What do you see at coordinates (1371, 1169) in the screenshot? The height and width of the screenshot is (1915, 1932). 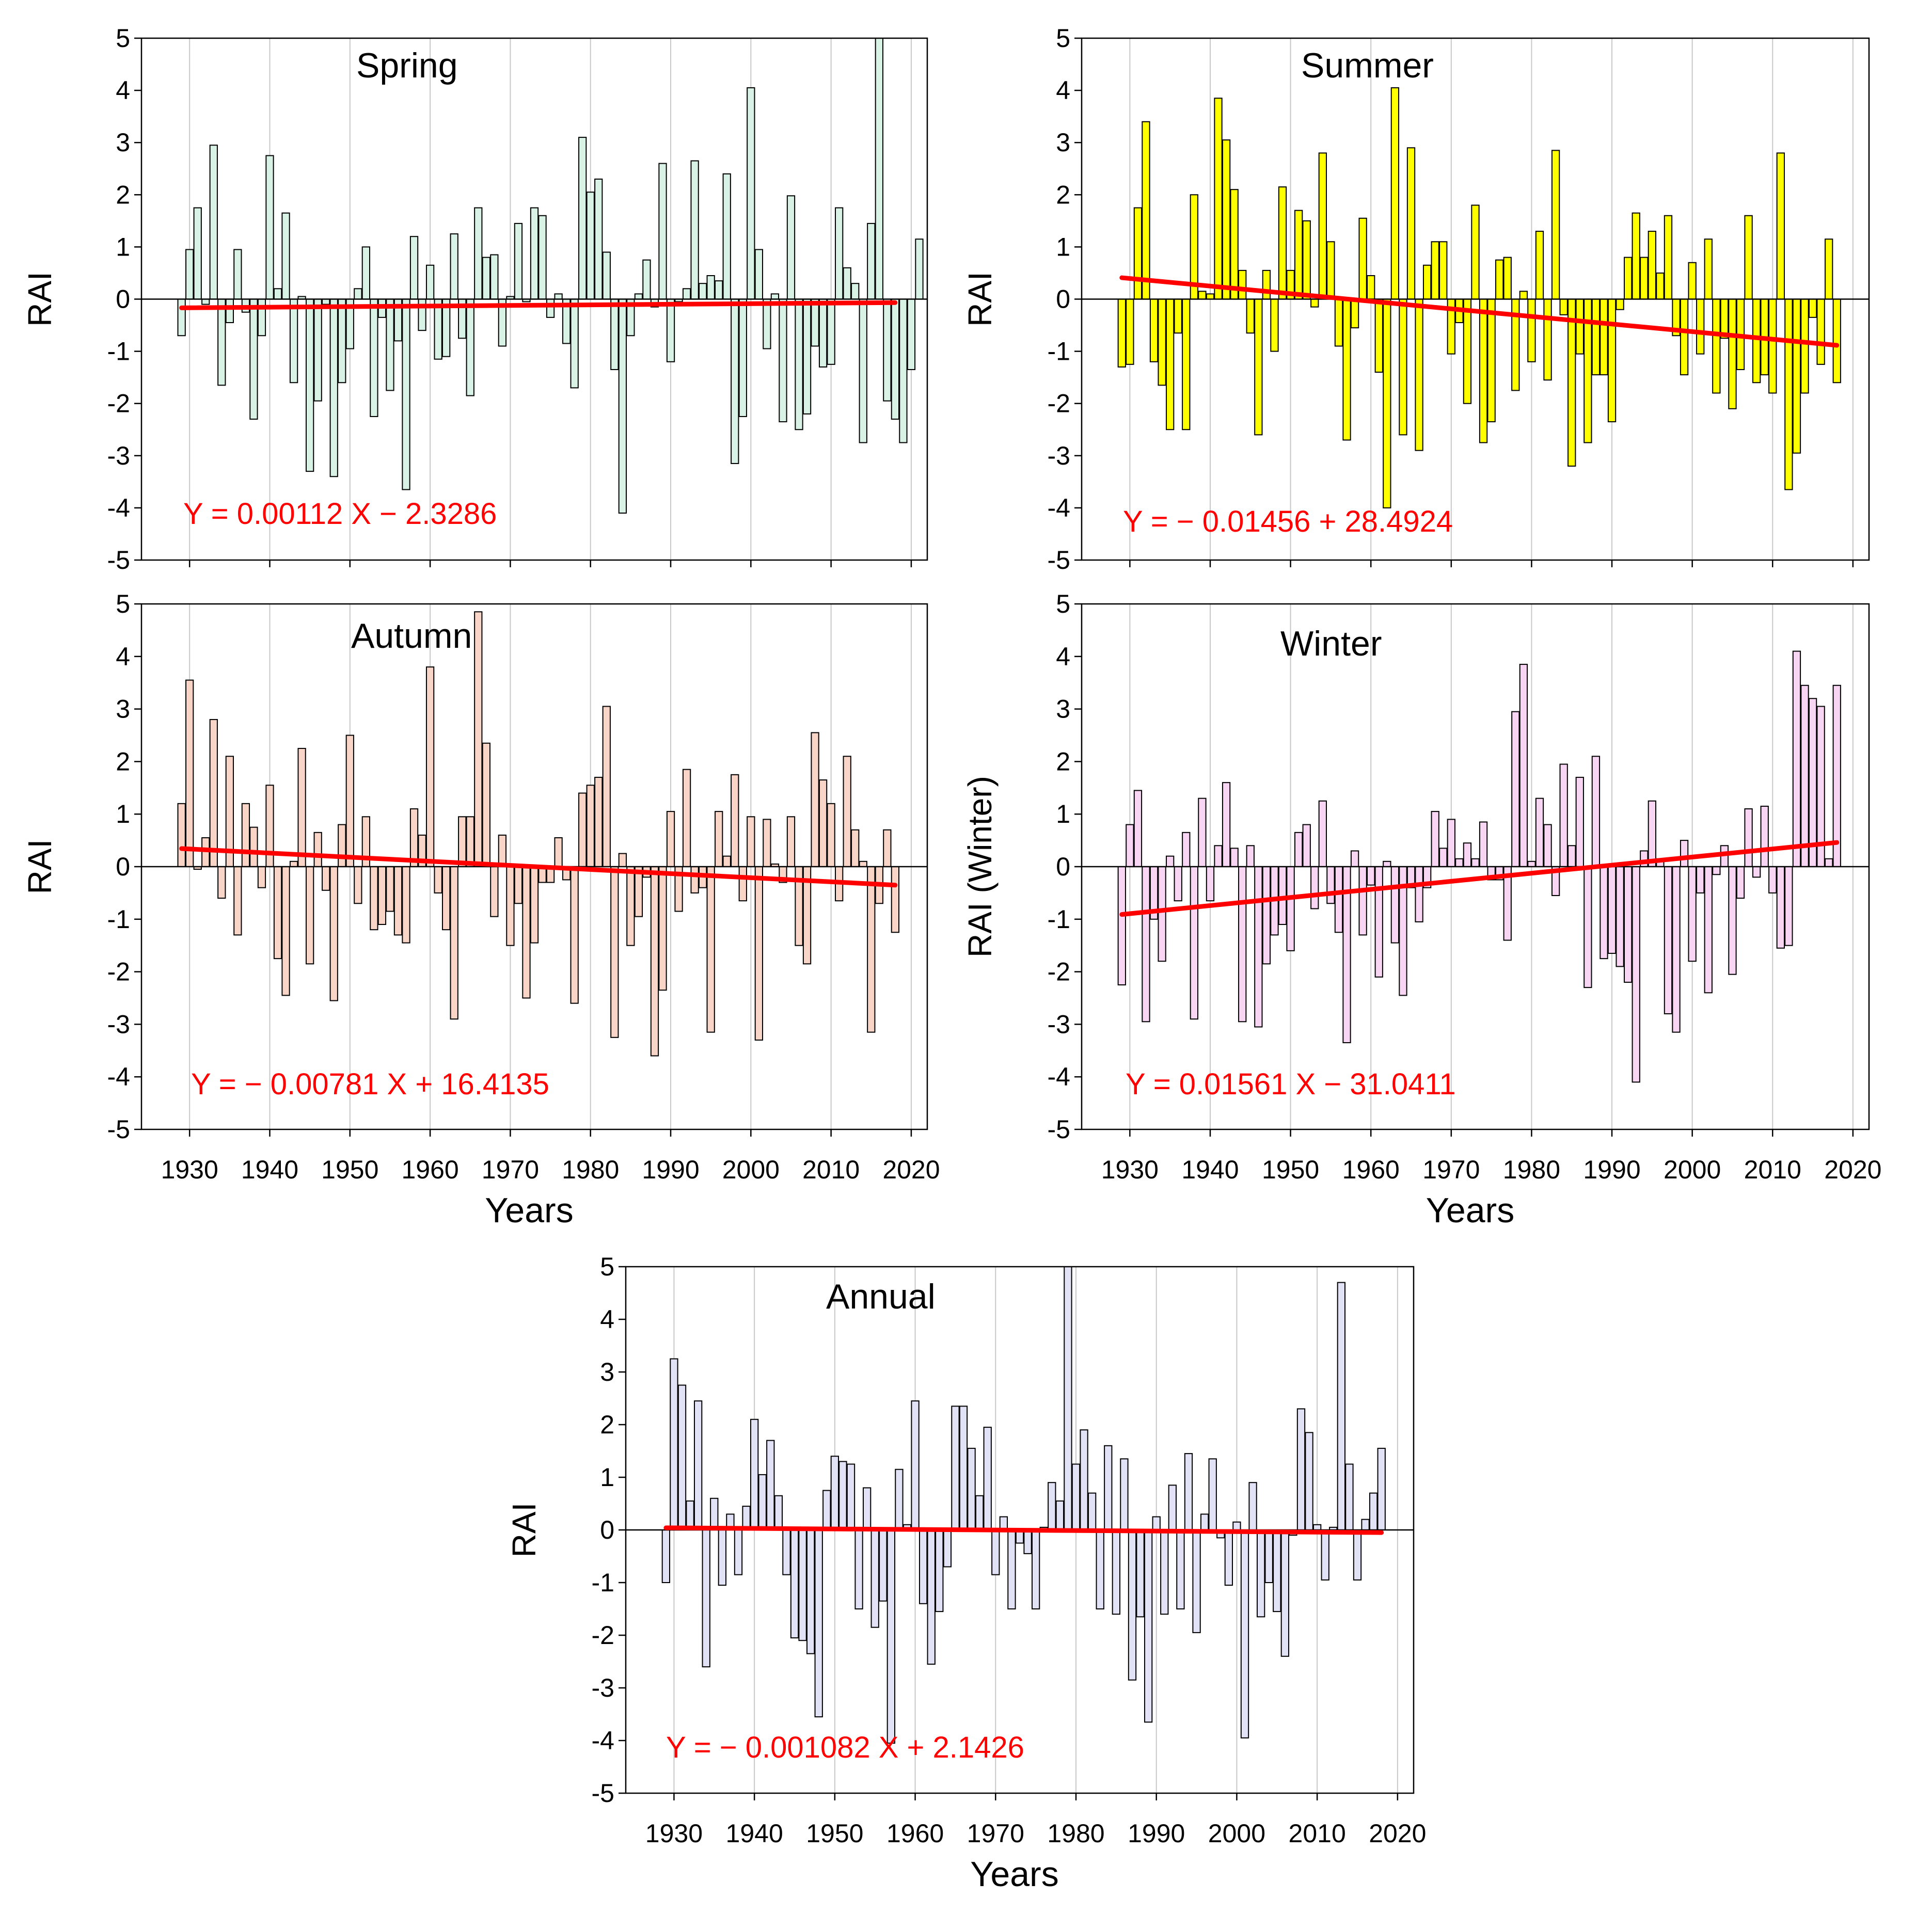 I see `winter-x-tick-label: 1960` at bounding box center [1371, 1169].